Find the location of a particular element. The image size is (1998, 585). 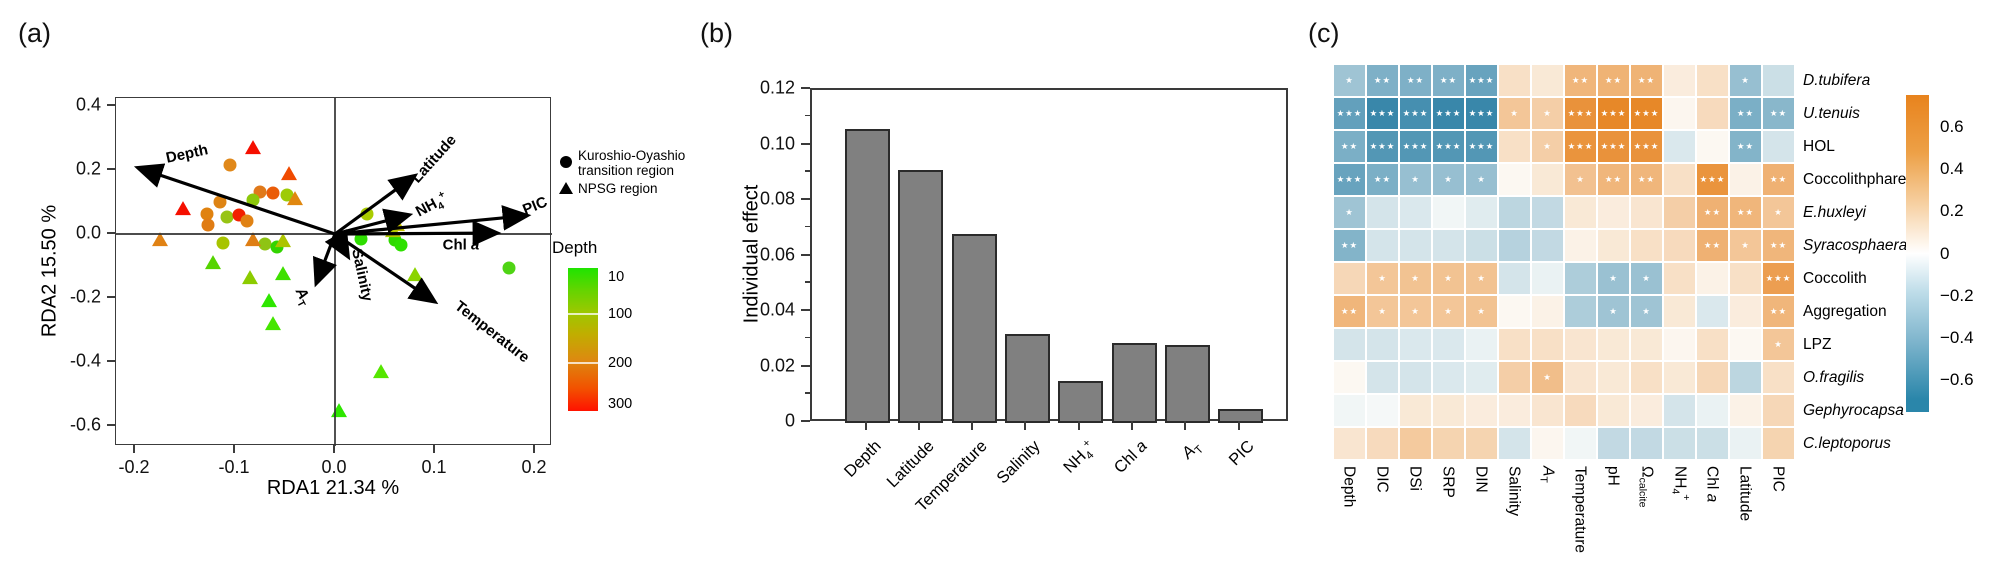

y-tick-label: 0.4 is located at coordinates (88, 104).